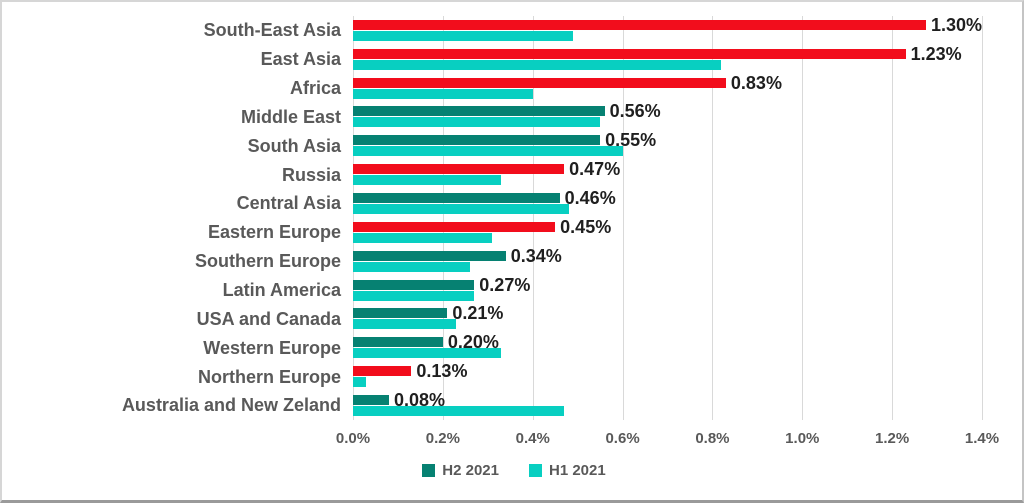 This screenshot has width=1024, height=503. Describe the element at coordinates (623, 218) in the screenshot. I see `gridline-0.6%` at that location.